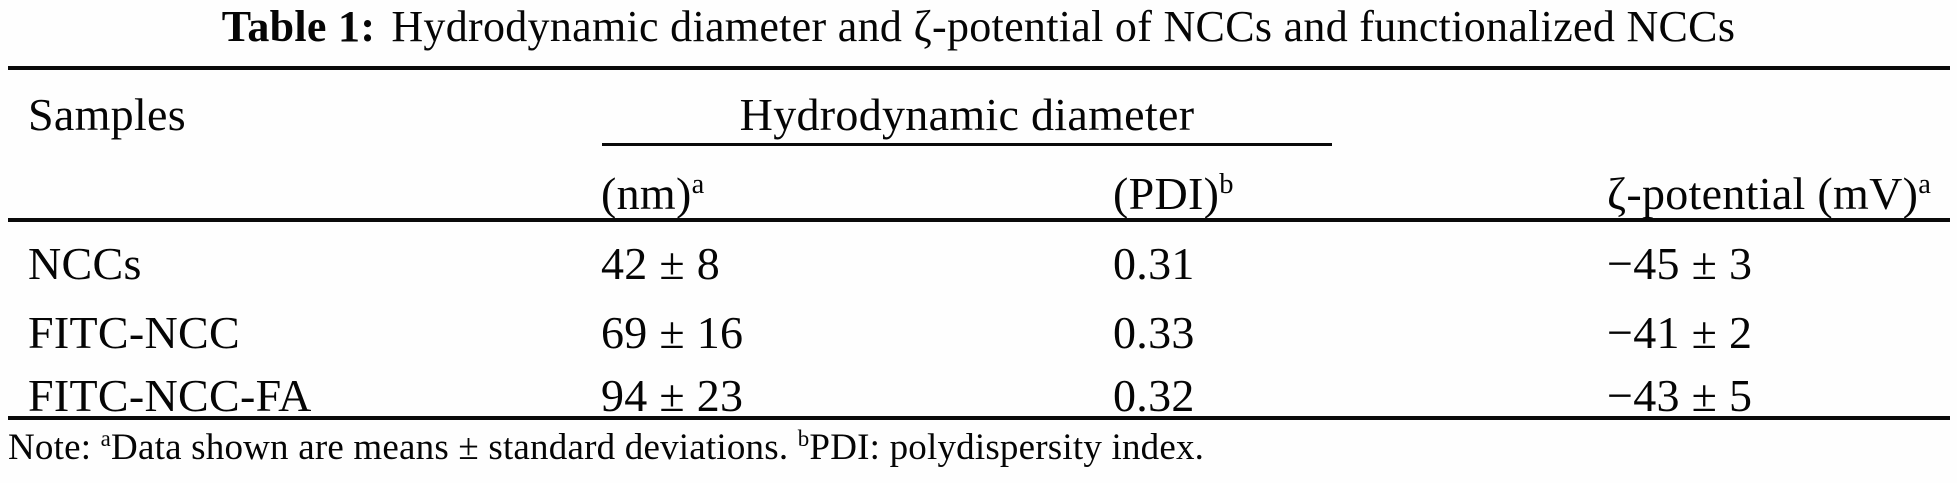 The height and width of the screenshot is (483, 1957). I want to click on nm-header-base: (nm), so click(646, 193).